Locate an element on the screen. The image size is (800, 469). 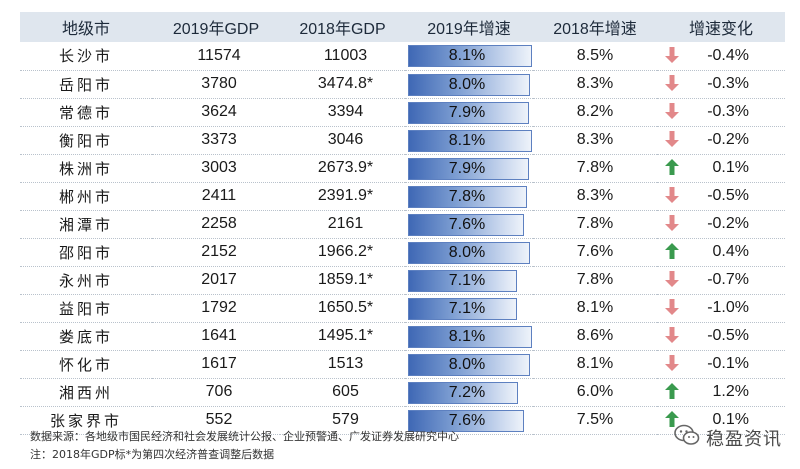
table-row: 张家界市 552 579 7.6% 7.5% 0.1% is located at coordinates (402, 420).